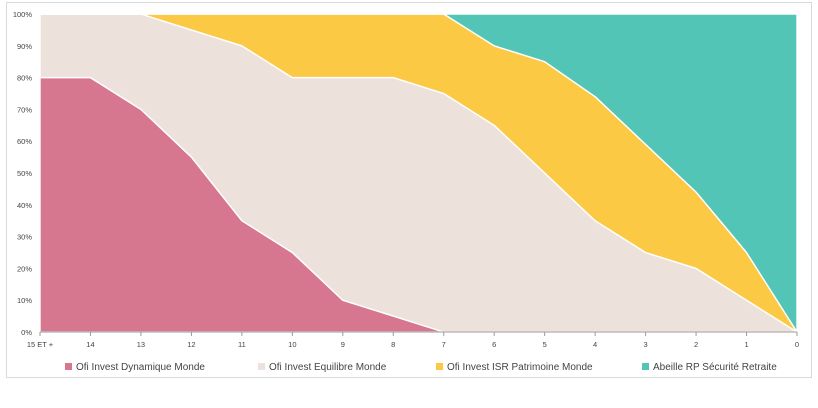  What do you see at coordinates (40, 344) in the screenshot?
I see `x-tick-label: 15 ET +` at bounding box center [40, 344].